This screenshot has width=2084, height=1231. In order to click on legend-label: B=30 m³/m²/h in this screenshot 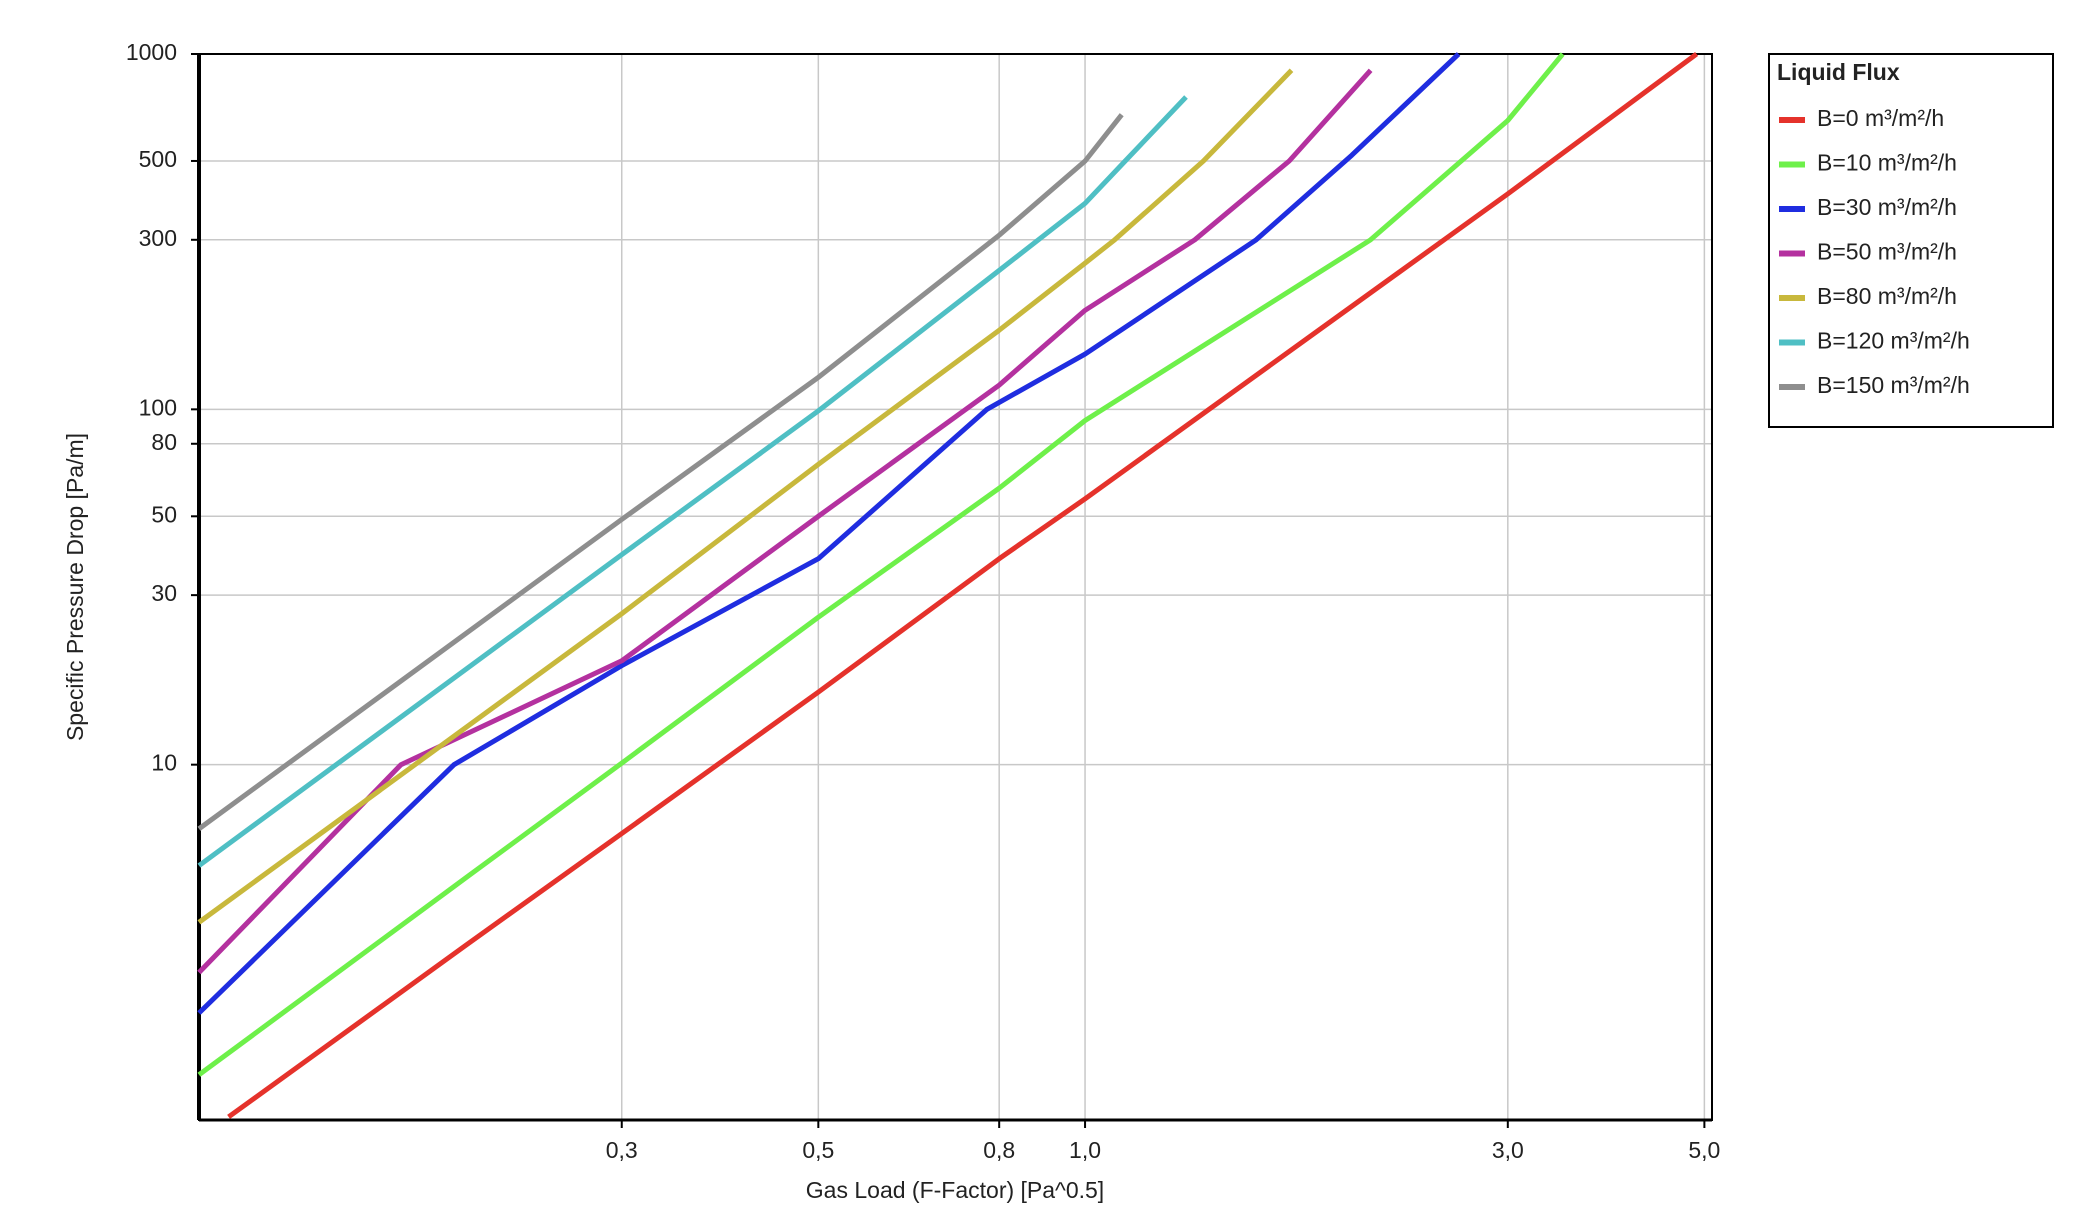, I will do `click(1887, 207)`.